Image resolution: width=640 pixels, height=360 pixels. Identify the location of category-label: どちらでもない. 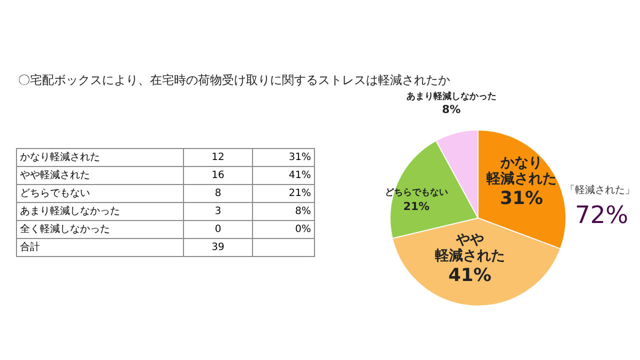
(100, 193).